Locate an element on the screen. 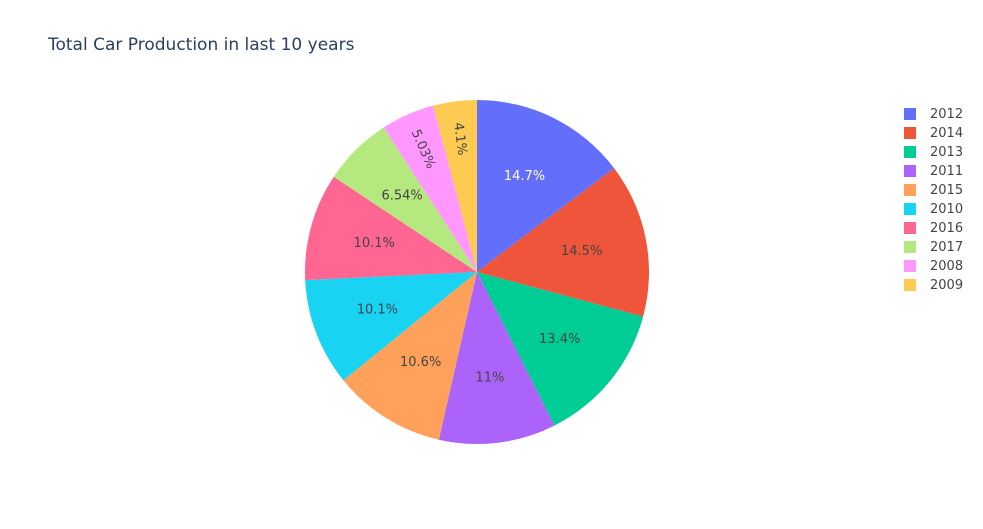  pie-slice-label-2015: 10.6% is located at coordinates (420, 362).